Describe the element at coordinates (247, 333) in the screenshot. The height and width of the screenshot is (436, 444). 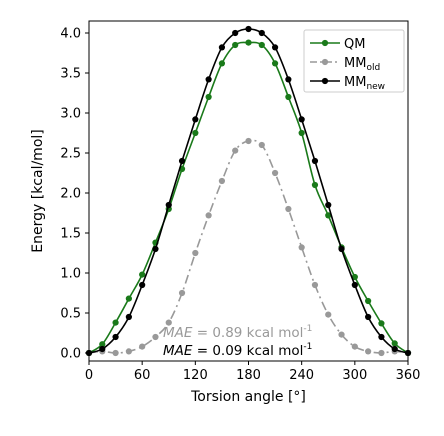
I see `mae-value: = 0.89 kcal mol` at that location.